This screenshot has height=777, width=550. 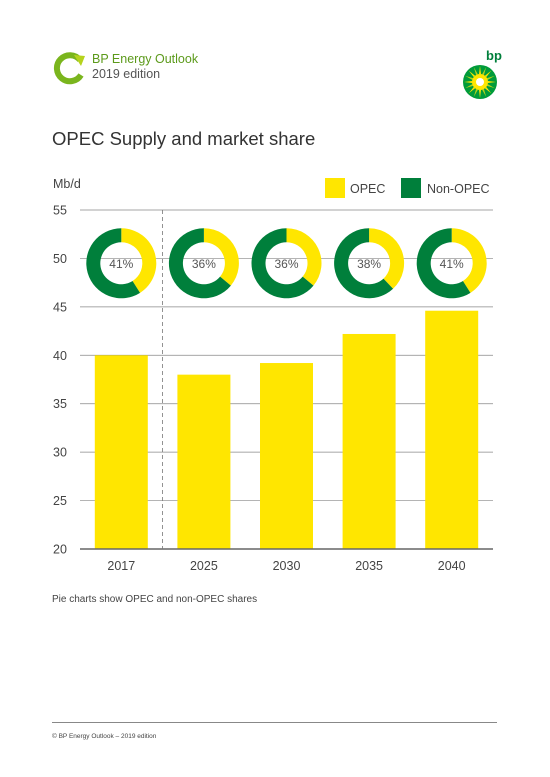 What do you see at coordinates (304, 257) in the screenshot?
I see `pie-slice-opec-2030` at bounding box center [304, 257].